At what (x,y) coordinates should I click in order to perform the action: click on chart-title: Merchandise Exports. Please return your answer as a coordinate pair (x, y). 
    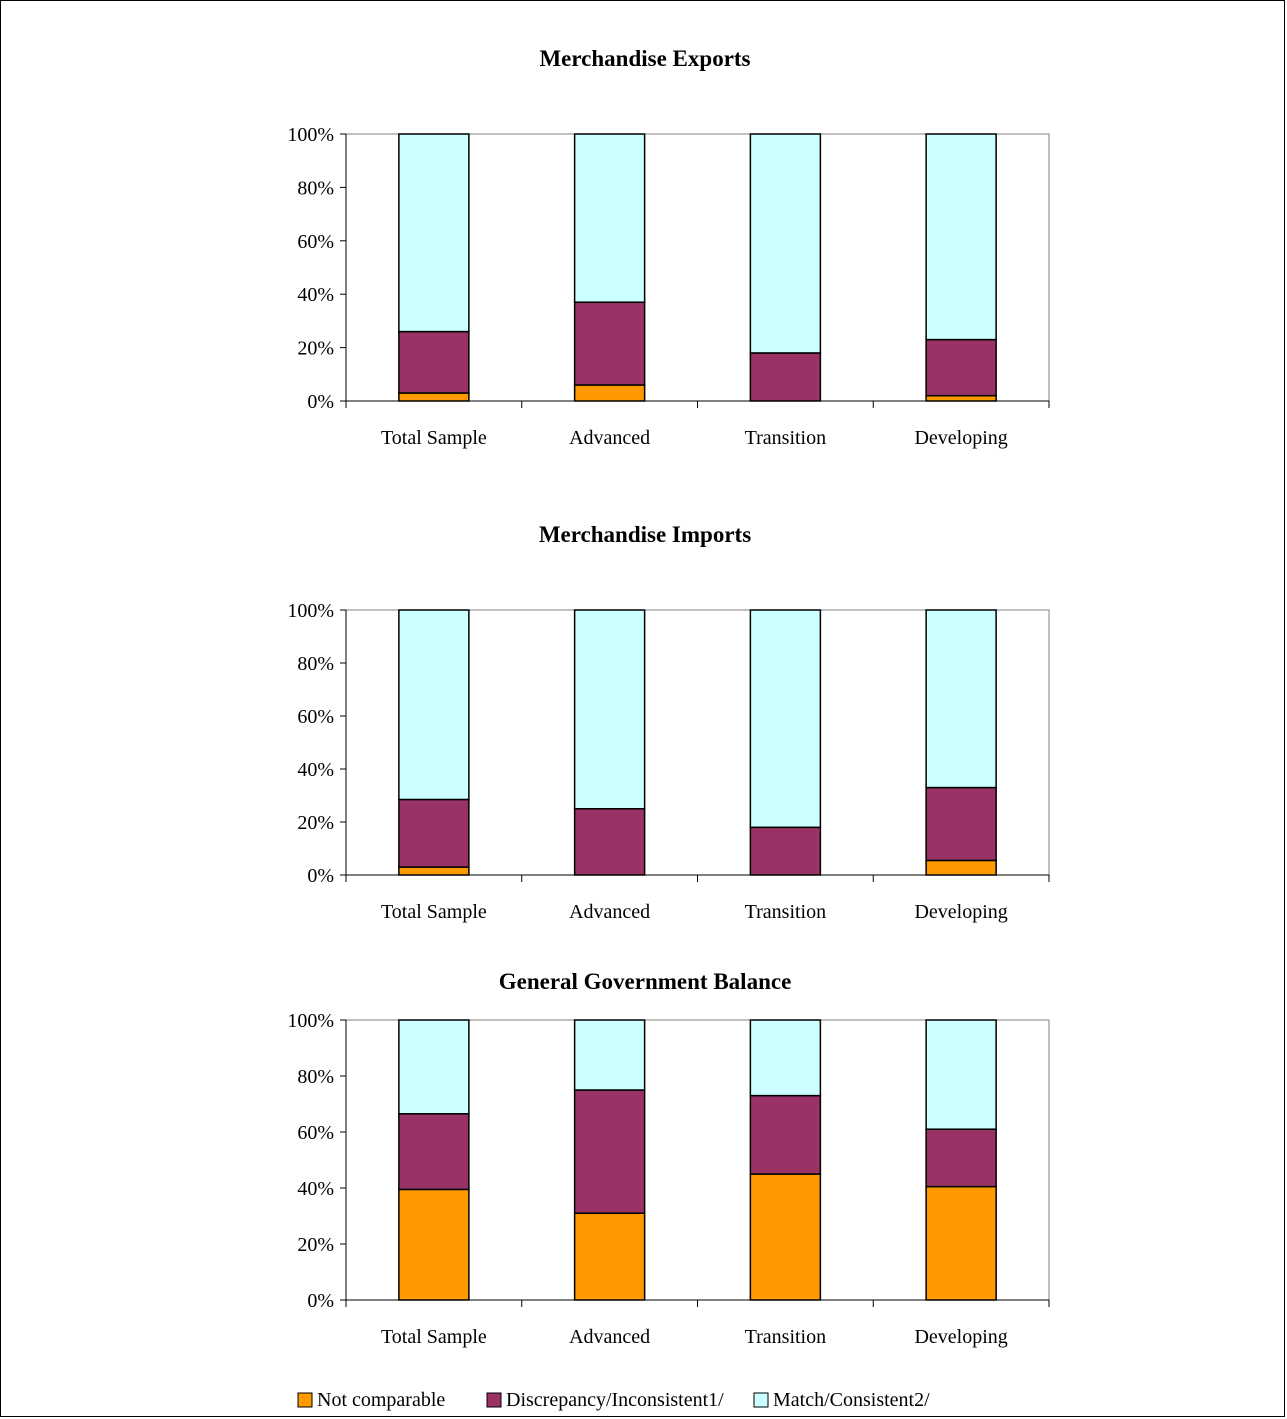
    Looking at the image, I should click on (644, 58).